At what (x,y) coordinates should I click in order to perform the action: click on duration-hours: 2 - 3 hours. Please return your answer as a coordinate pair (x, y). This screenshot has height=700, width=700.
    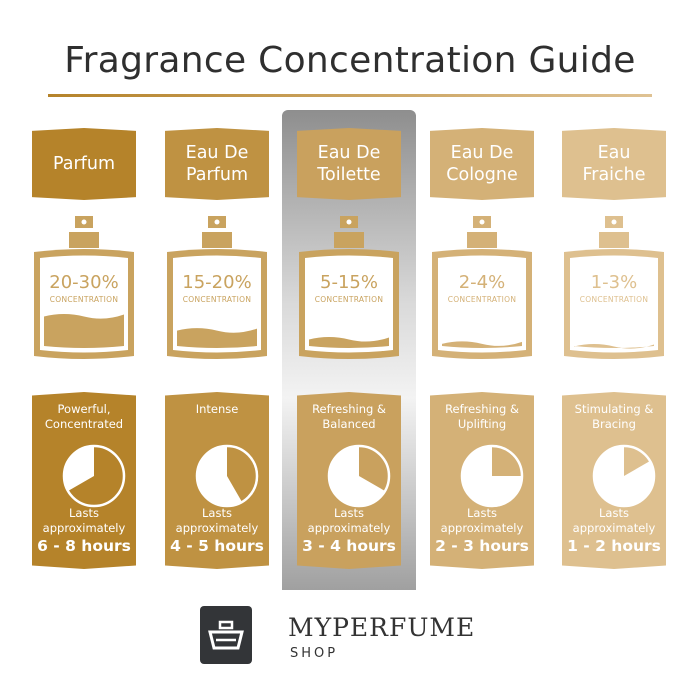
    Looking at the image, I should click on (482, 546).